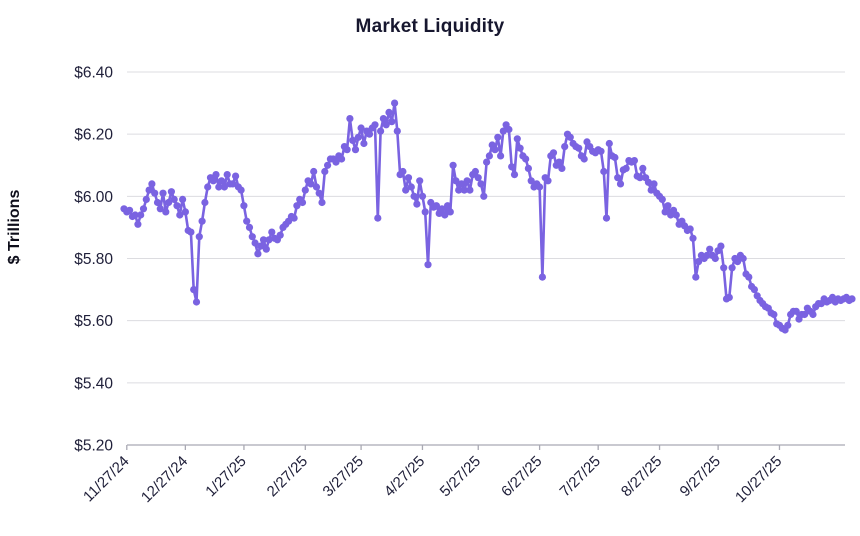  What do you see at coordinates (225, 476) in the screenshot?
I see `x-tick-label: 1/27/25` at bounding box center [225, 476].